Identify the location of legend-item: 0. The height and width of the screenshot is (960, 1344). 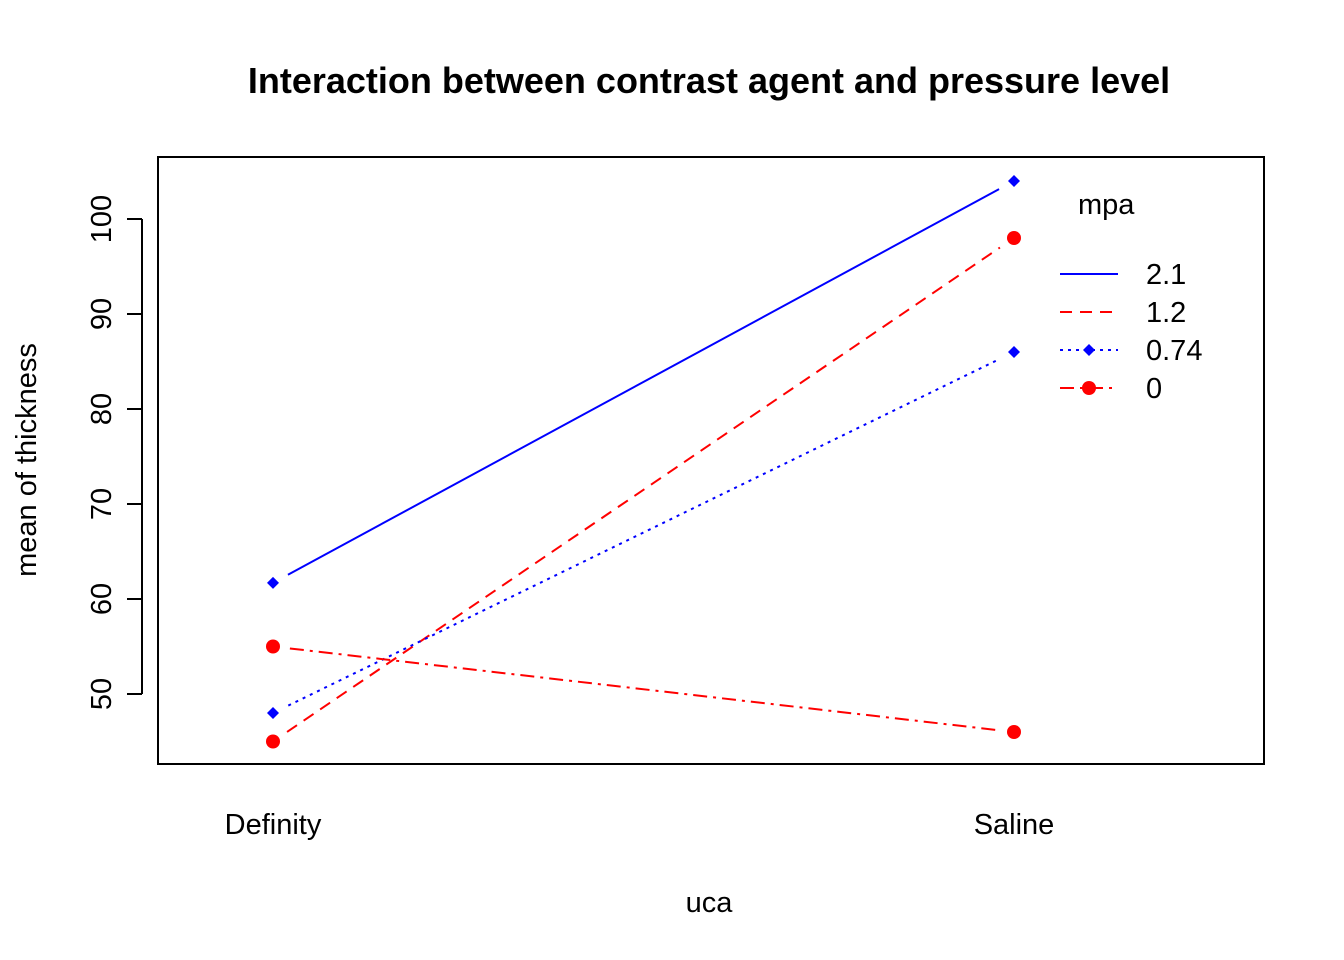
(1111, 389).